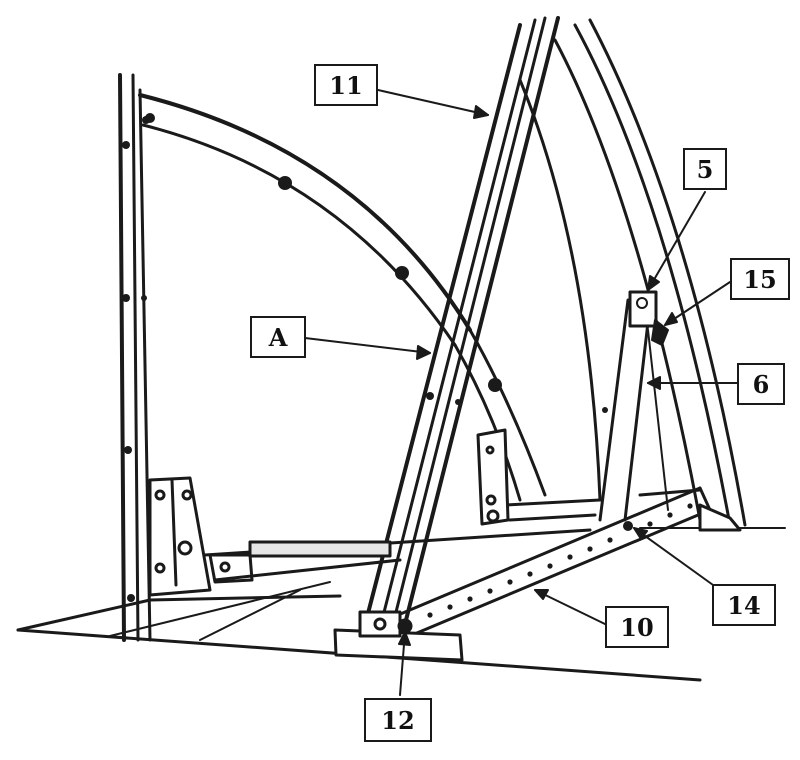  What do you see at coordinates (278, 337) in the screenshot?
I see `callout-a: A` at bounding box center [278, 337].